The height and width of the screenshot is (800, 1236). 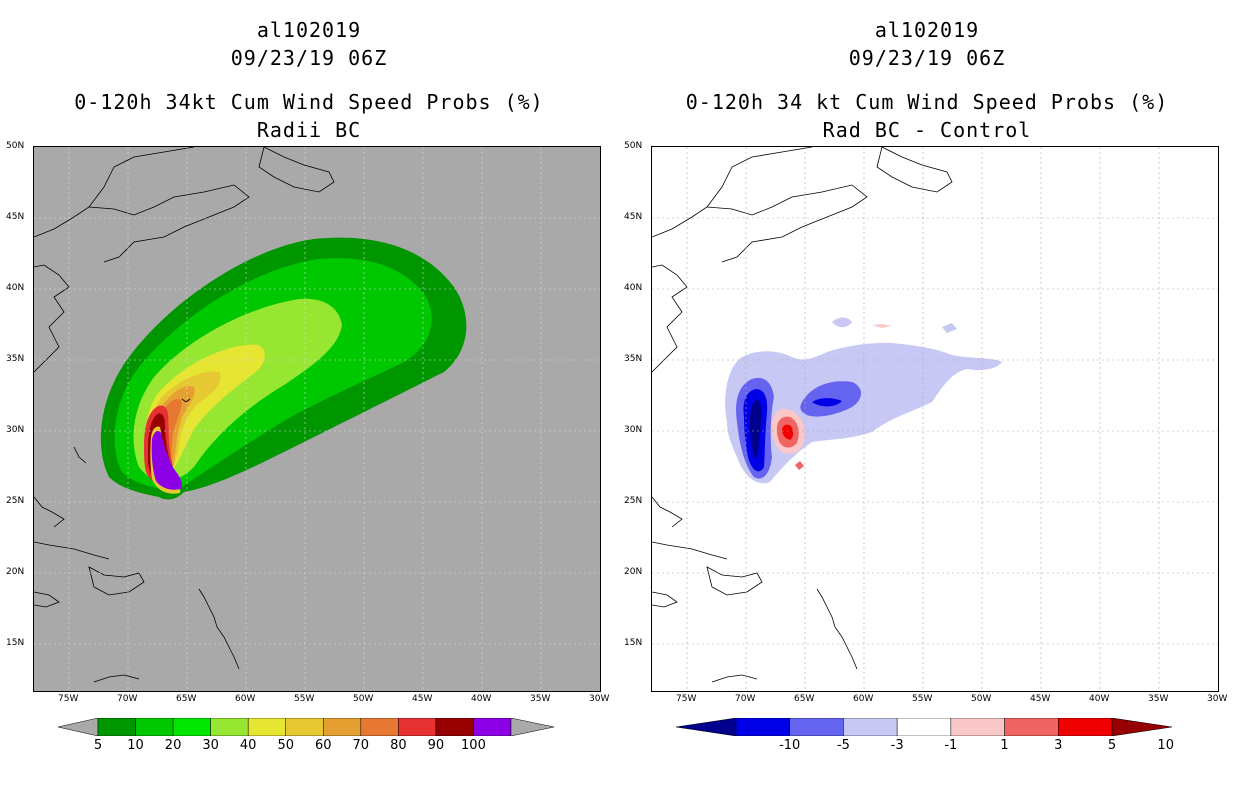 I want to click on contour-minus-1-c, so click(x=949, y=328).